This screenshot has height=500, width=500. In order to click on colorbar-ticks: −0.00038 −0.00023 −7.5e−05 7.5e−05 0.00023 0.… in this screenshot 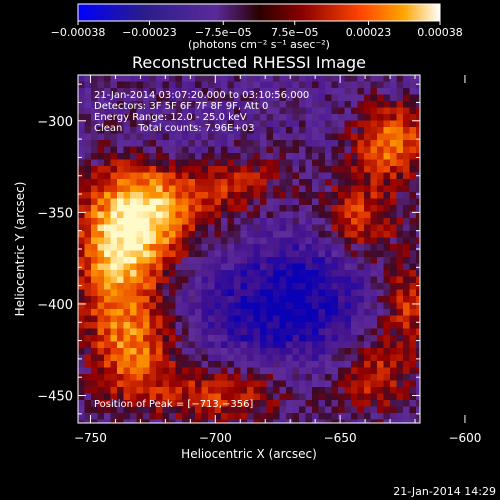, I will do `click(257, 30)`.